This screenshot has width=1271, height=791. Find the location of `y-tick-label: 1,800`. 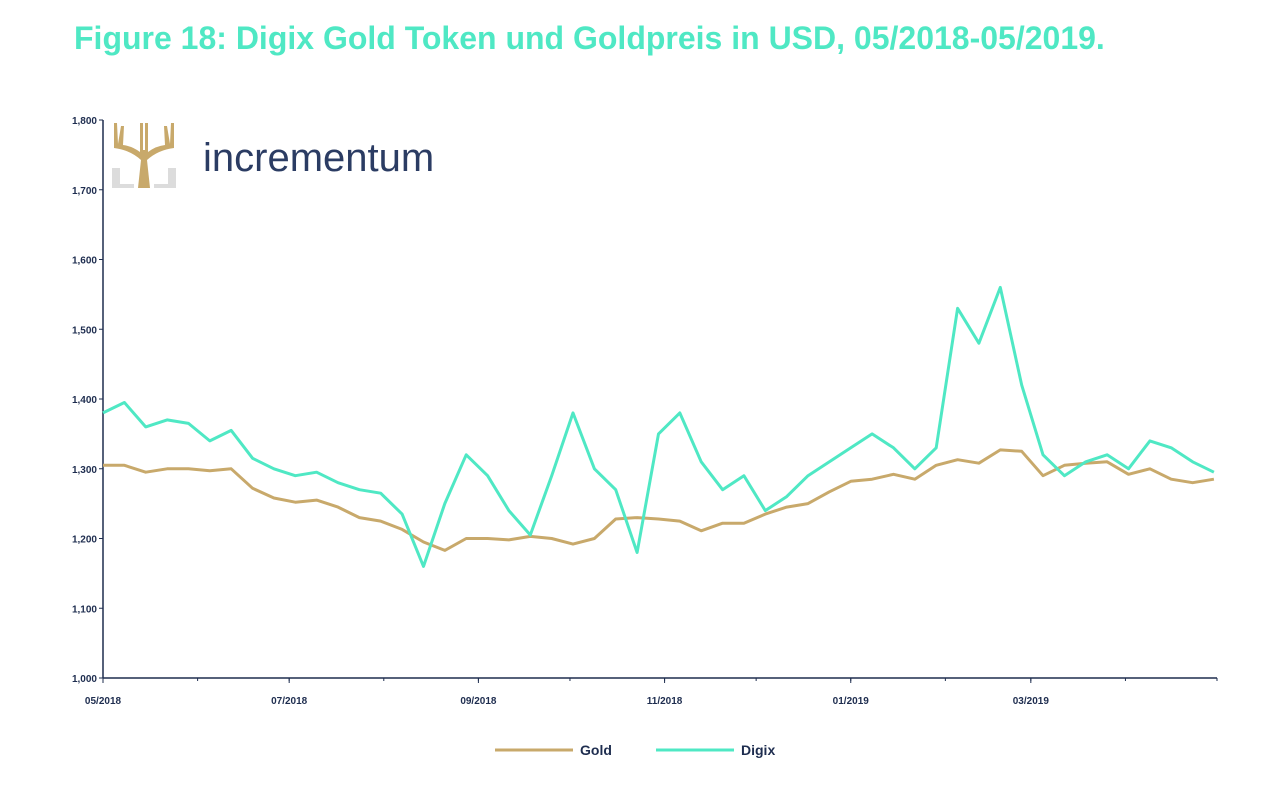

y-tick-label: 1,800 is located at coordinates (84, 121).